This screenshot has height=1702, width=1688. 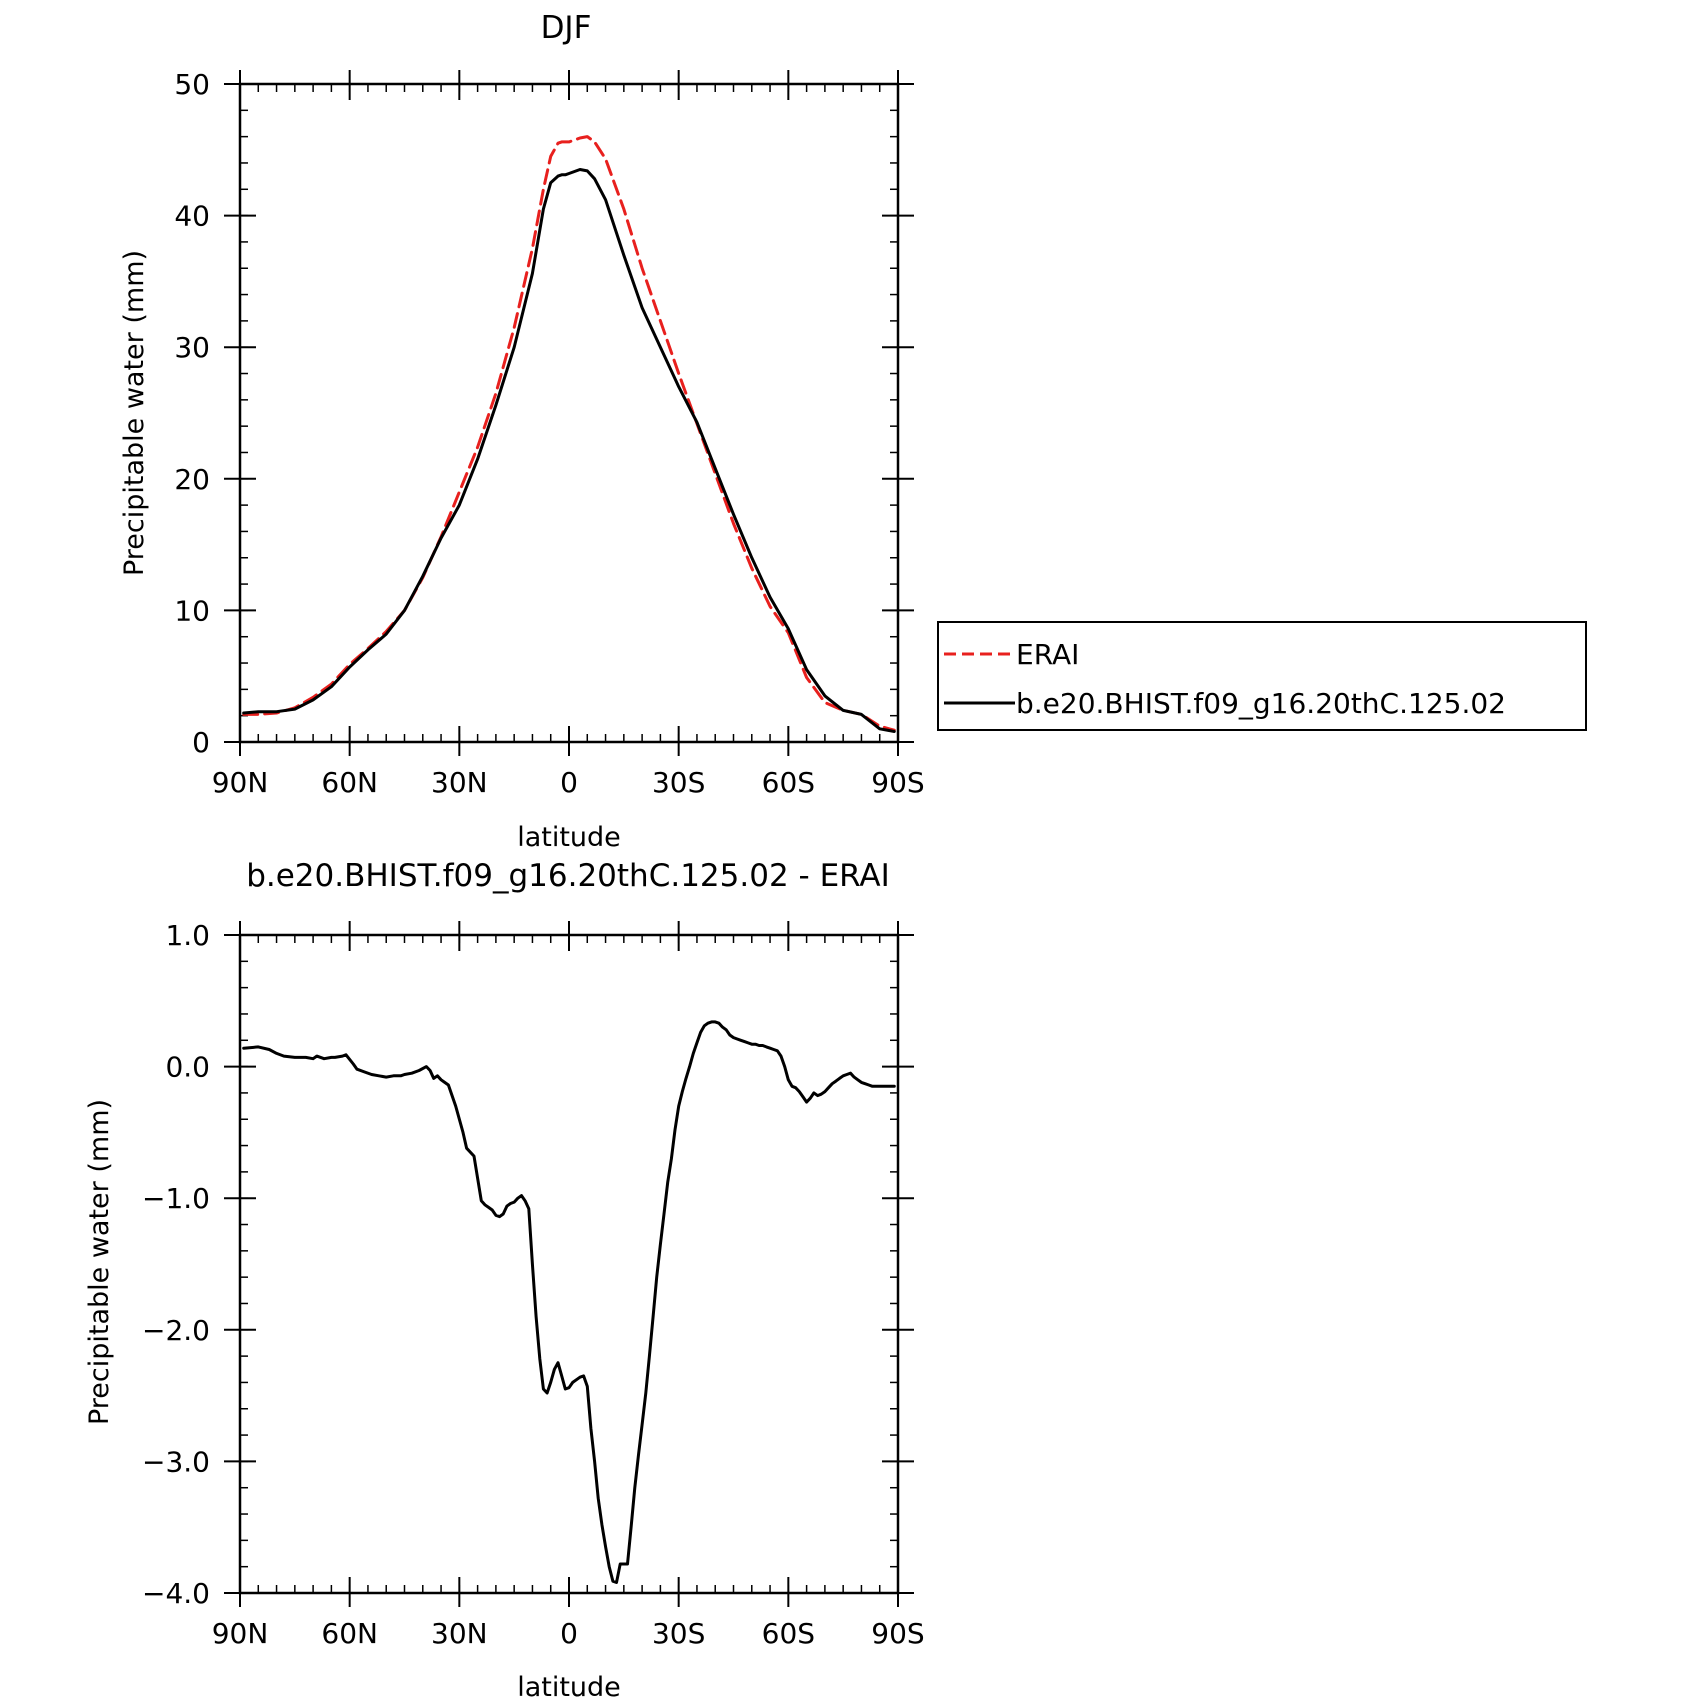 What do you see at coordinates (176, 1461) in the screenshot?
I see `y-tick-label: −3.0` at bounding box center [176, 1461].